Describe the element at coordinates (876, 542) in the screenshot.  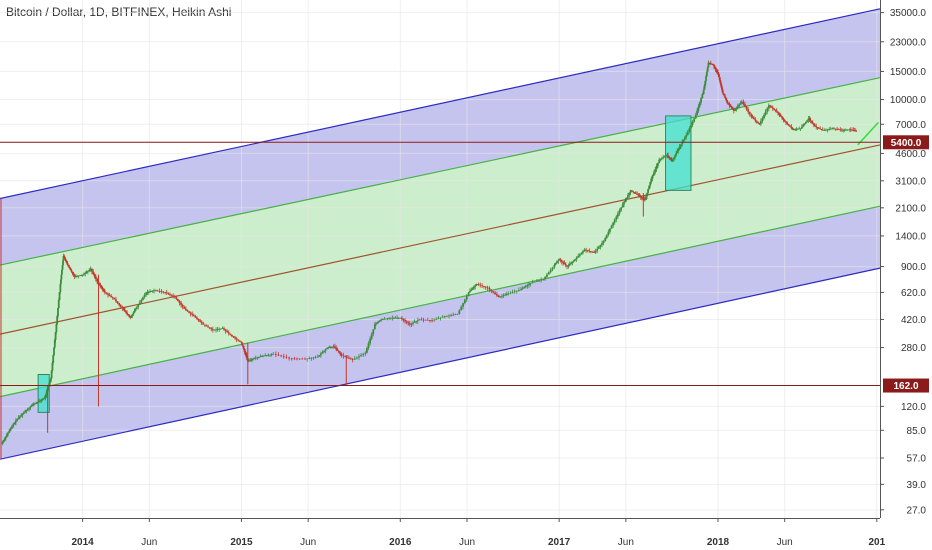
I see `time-tick-label: 201` at that location.